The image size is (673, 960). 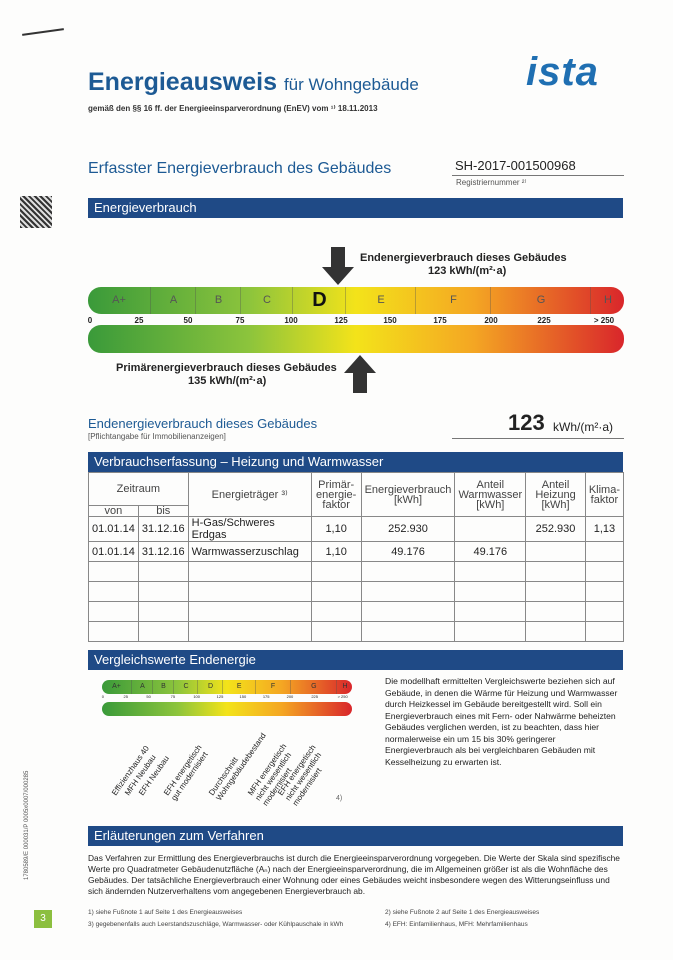 I want to click on primary-label: Primärenergieverbrauch dieses Gebäudes, so click(x=226, y=368).